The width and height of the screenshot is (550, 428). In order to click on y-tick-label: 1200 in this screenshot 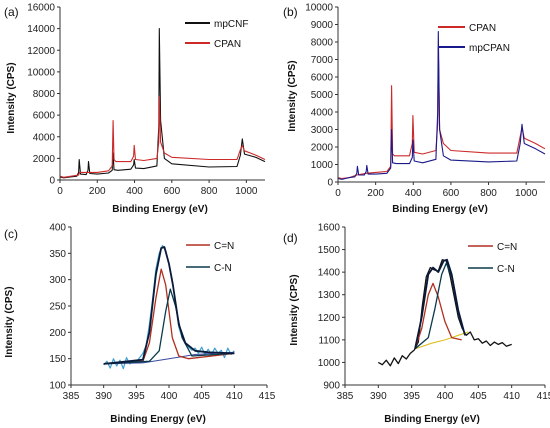, I will do `click(329, 318)`.